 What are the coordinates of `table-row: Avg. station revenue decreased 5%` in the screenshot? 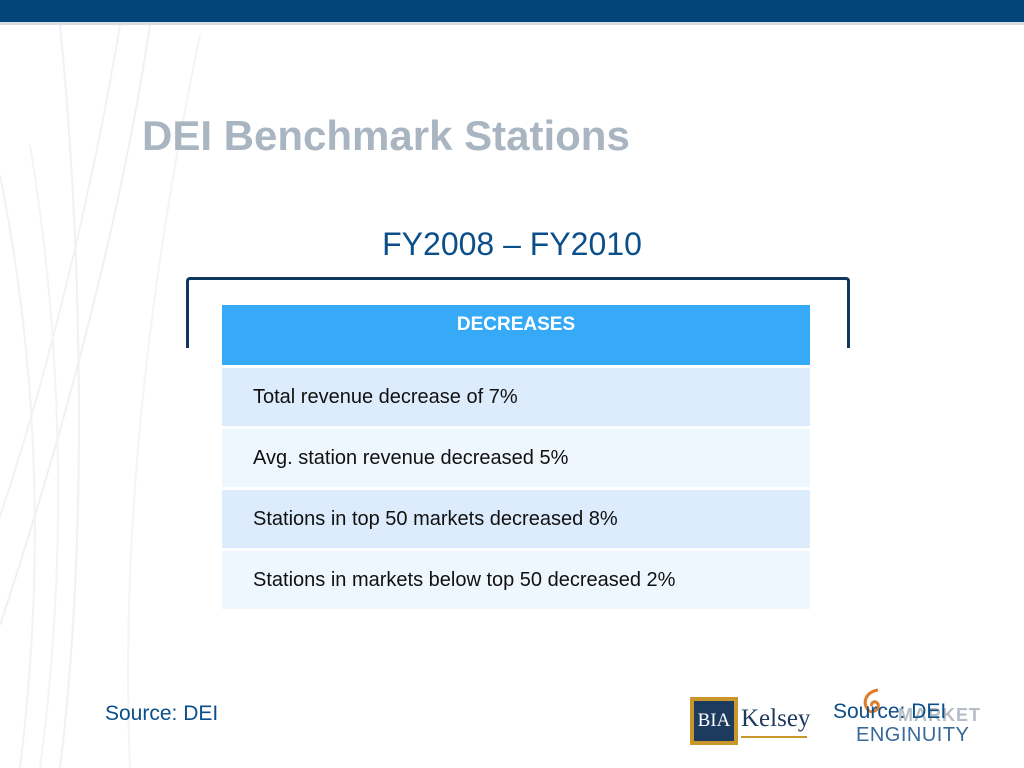 It's located at (516, 458).